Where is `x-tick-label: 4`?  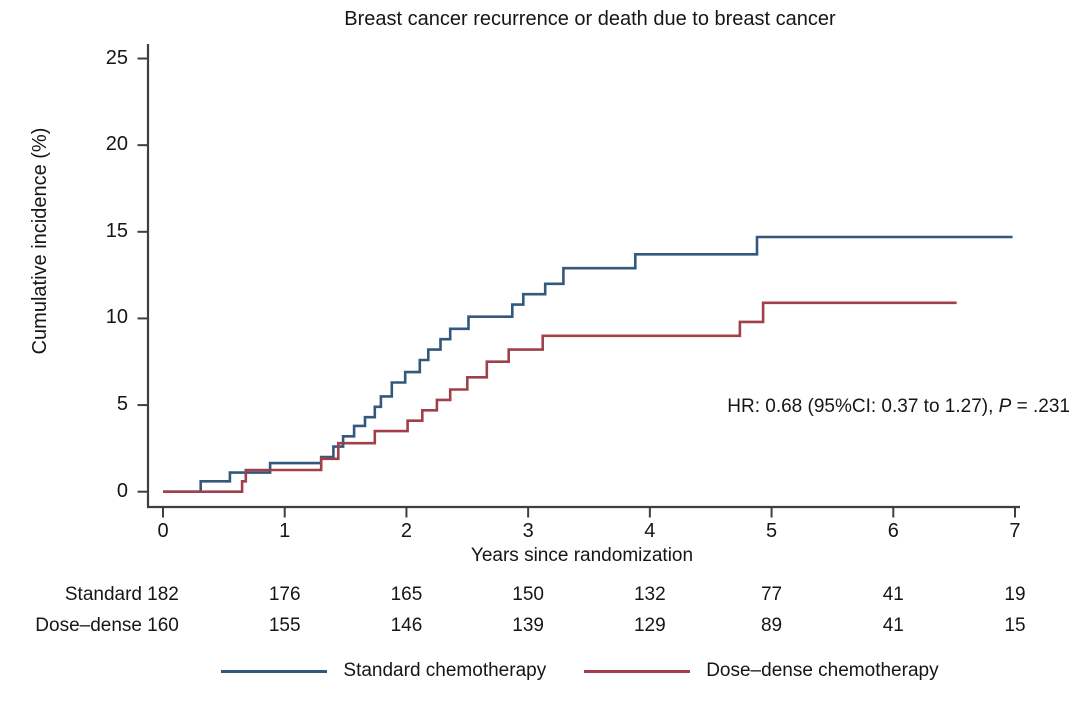 x-tick-label: 4 is located at coordinates (650, 531).